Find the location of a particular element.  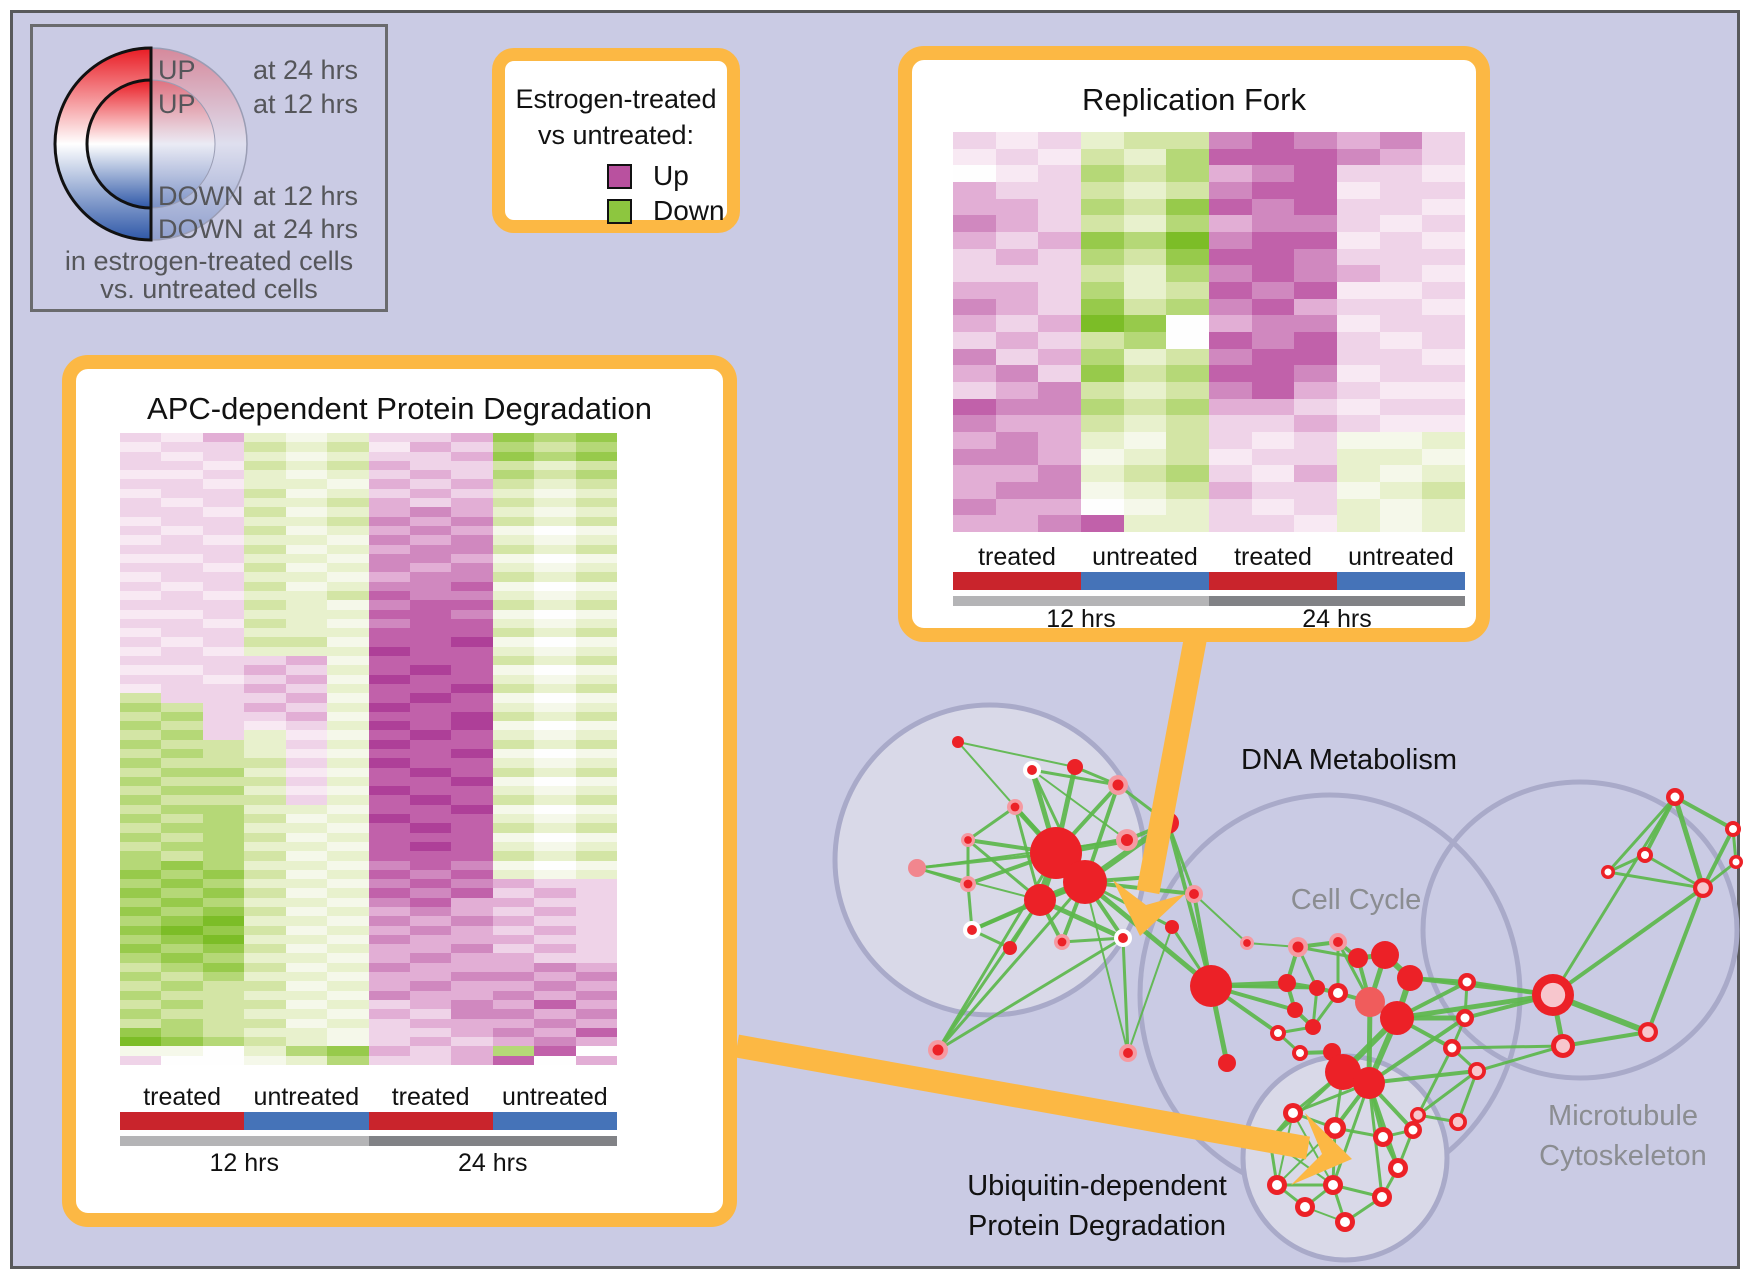

network-node-d is located at coordinates (1608, 872).